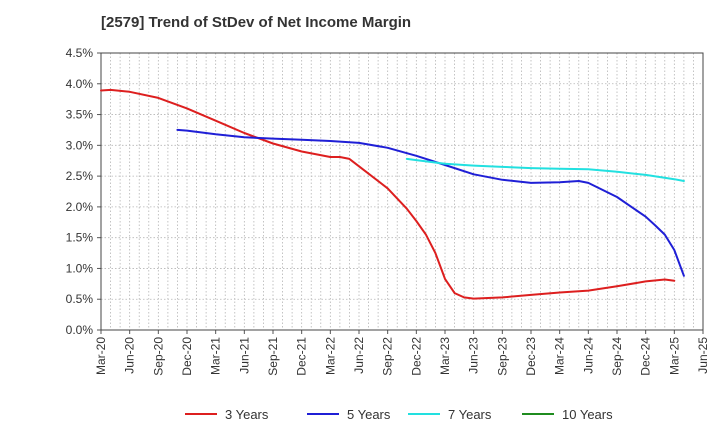 Image resolution: width=720 pixels, height=440 pixels. Describe the element at coordinates (158, 356) in the screenshot. I see `x-tick-label: Sep-20` at that location.